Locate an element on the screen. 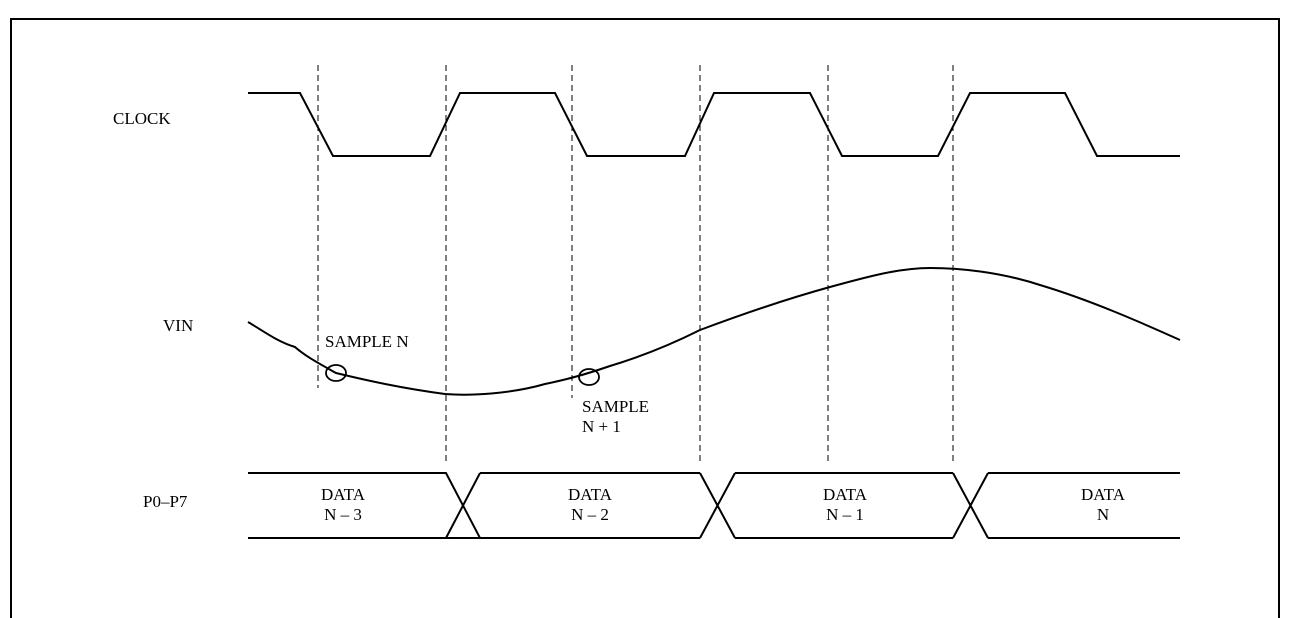 Image resolution: width=1294 pixels, height=618 pixels. data-cell-2-line1: DATA is located at coordinates (590, 494).